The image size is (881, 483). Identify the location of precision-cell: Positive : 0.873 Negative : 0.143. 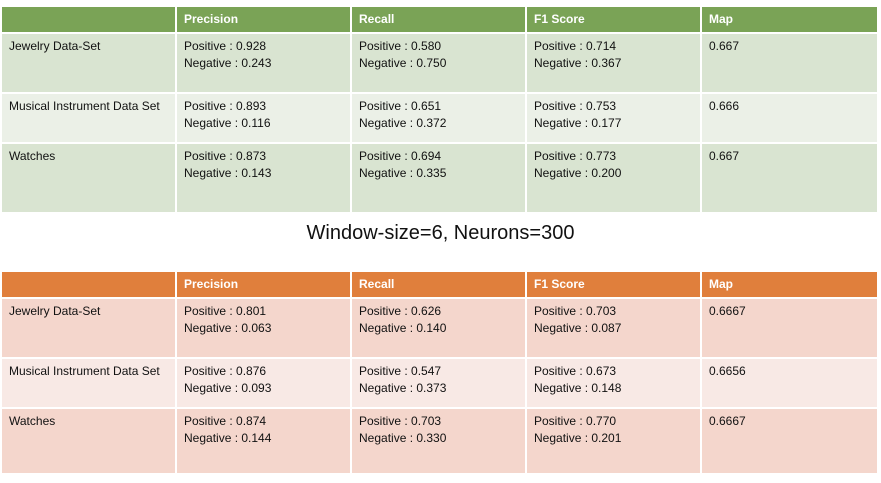
(263, 178).